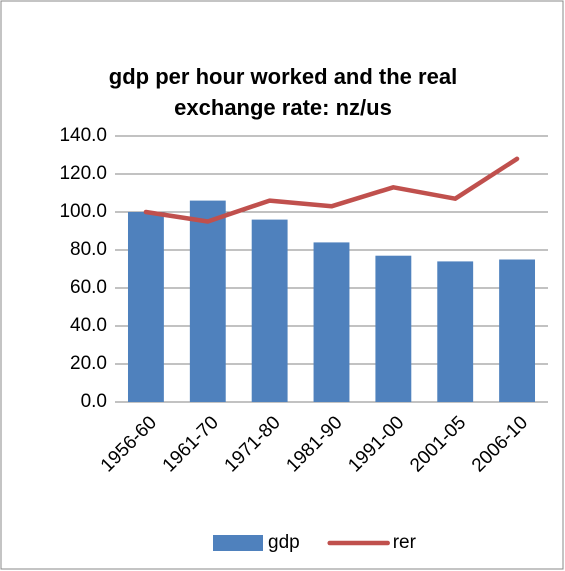  Describe the element at coordinates (83, 211) in the screenshot. I see `y-tick-label: 100.0` at that location.